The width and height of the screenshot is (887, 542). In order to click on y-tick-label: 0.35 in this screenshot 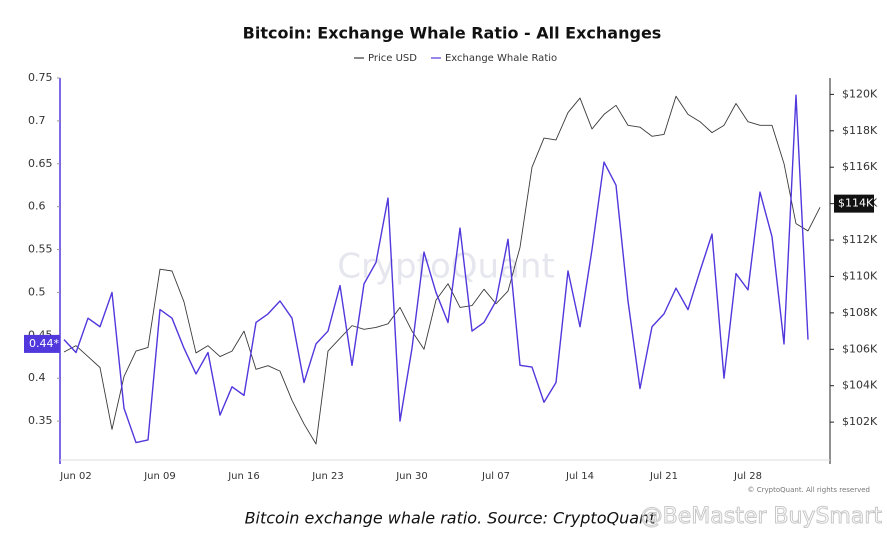, I will do `click(40, 420)`.